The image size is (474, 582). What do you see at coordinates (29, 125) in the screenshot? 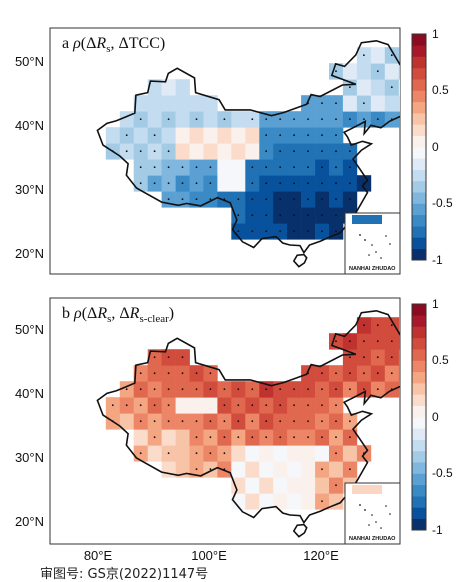
I see `svg-text: 40°N` at bounding box center [29, 125].